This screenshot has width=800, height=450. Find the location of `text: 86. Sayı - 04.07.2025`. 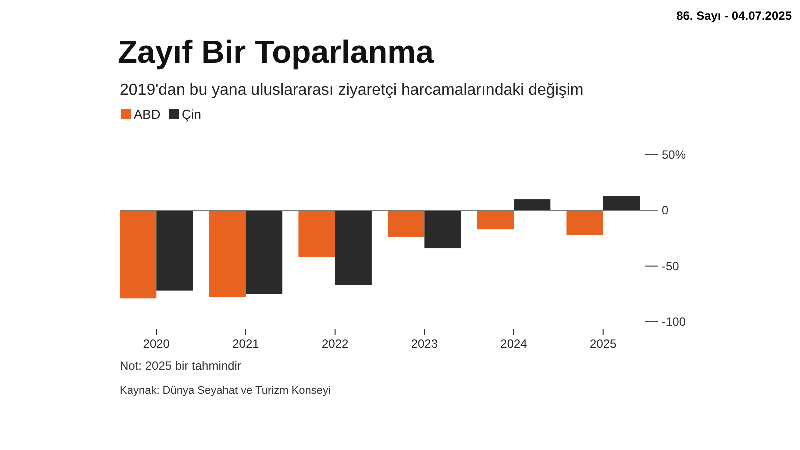

text: 86. Sayı - 04.07.2025 is located at coordinates (734, 16).